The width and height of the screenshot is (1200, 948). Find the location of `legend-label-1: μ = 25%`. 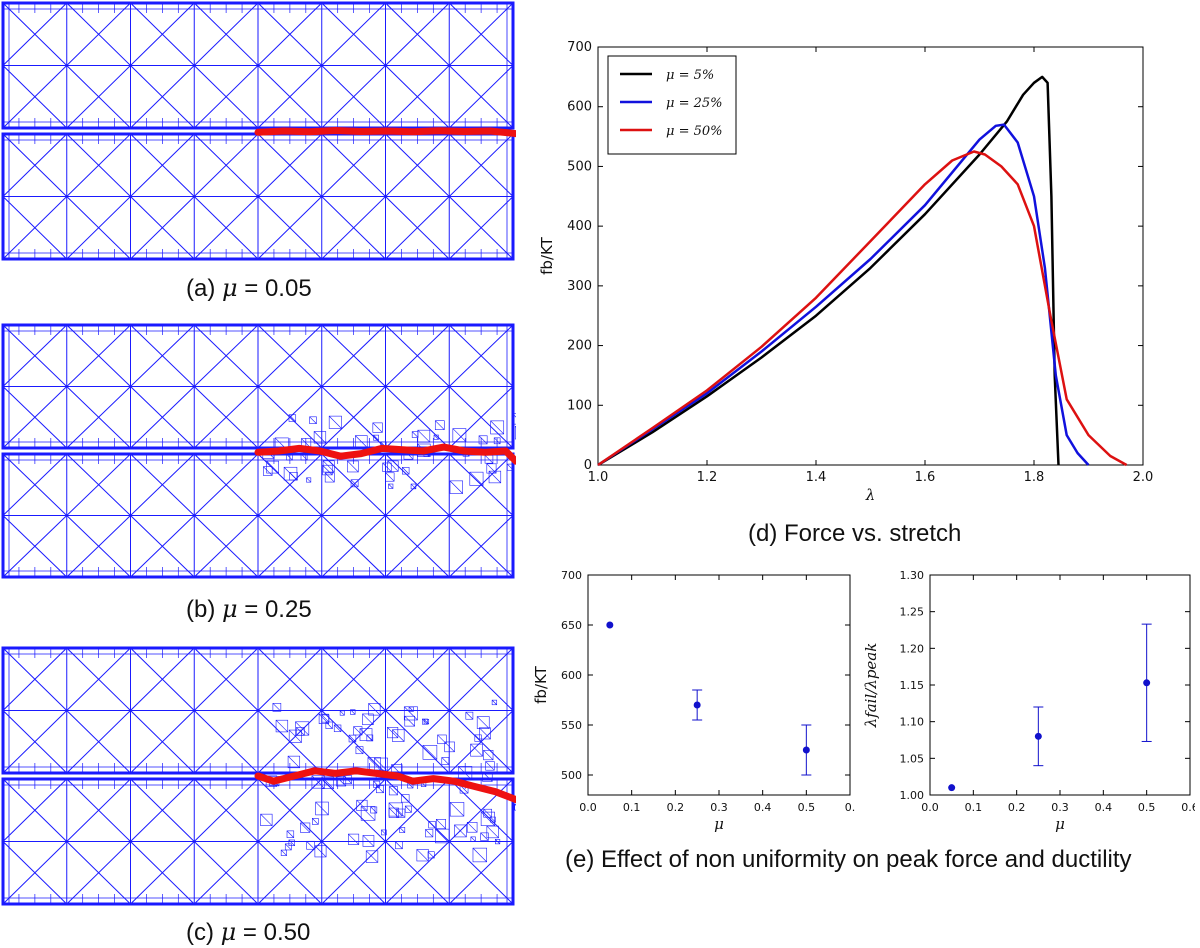

legend-label-1: μ = 25% is located at coordinates (694, 103).